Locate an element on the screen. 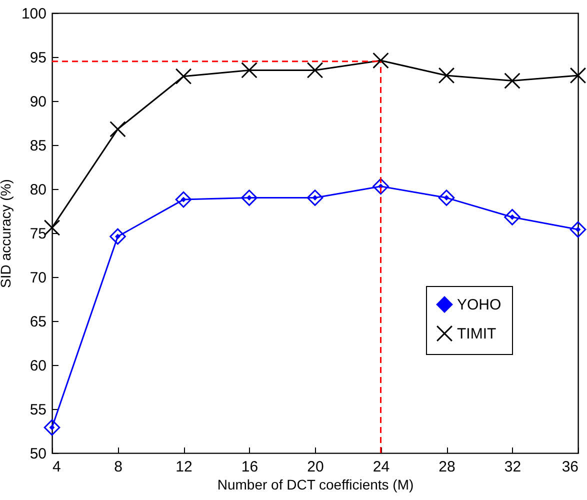  y-axis-title: SID accuracy (%) is located at coordinates (7, 233).